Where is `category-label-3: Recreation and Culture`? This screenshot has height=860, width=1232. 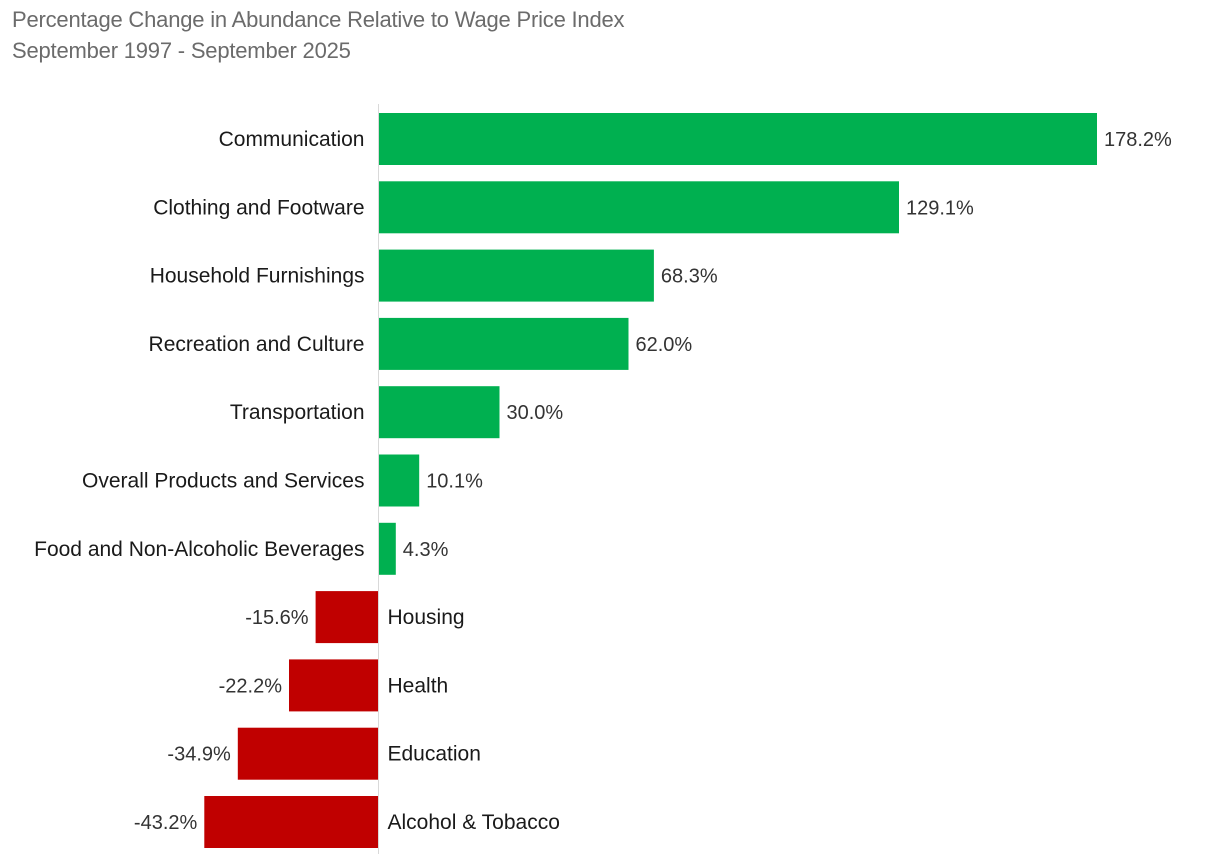 category-label-3: Recreation and Culture is located at coordinates (257, 344).